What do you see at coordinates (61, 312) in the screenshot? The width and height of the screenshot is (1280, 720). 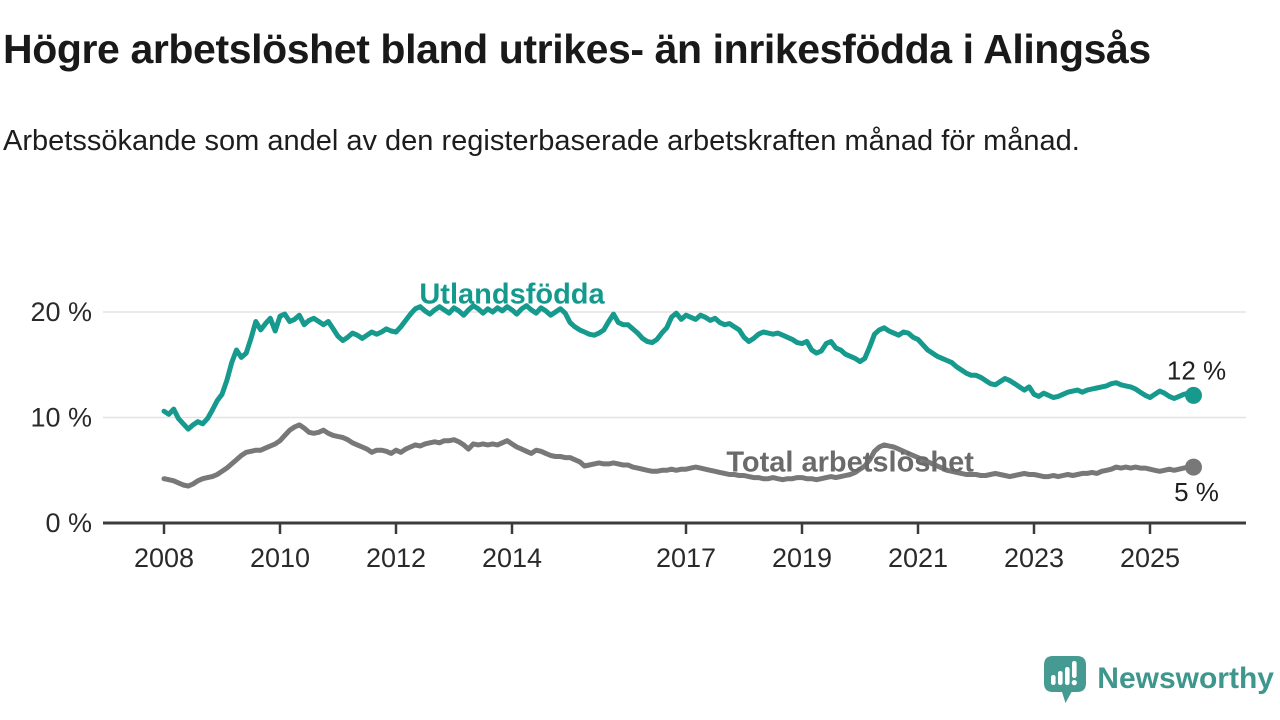 I see `y-axis-label: 20 %` at bounding box center [61, 312].